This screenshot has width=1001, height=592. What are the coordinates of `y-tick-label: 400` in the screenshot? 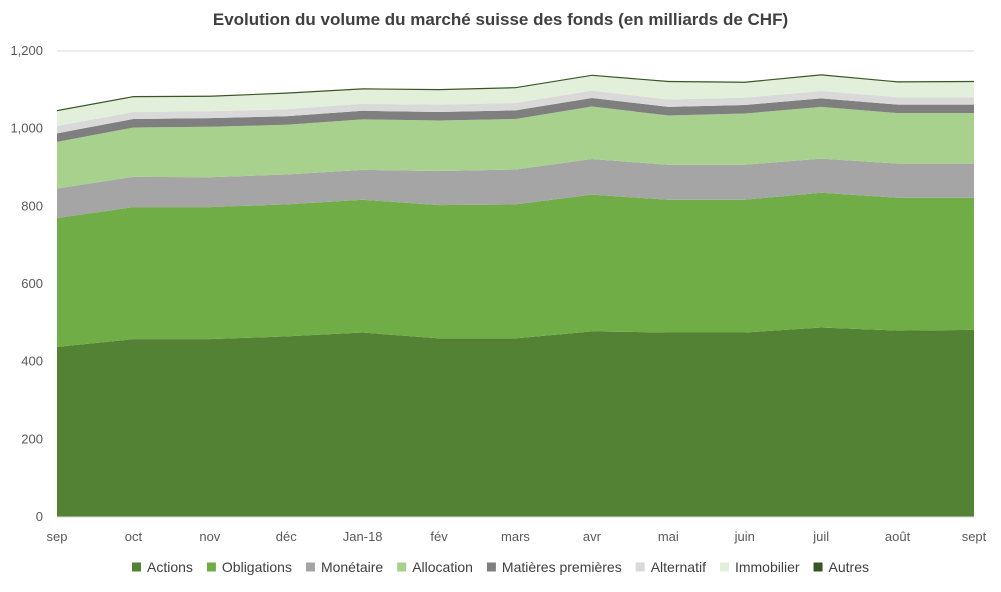 It's located at (32, 361).